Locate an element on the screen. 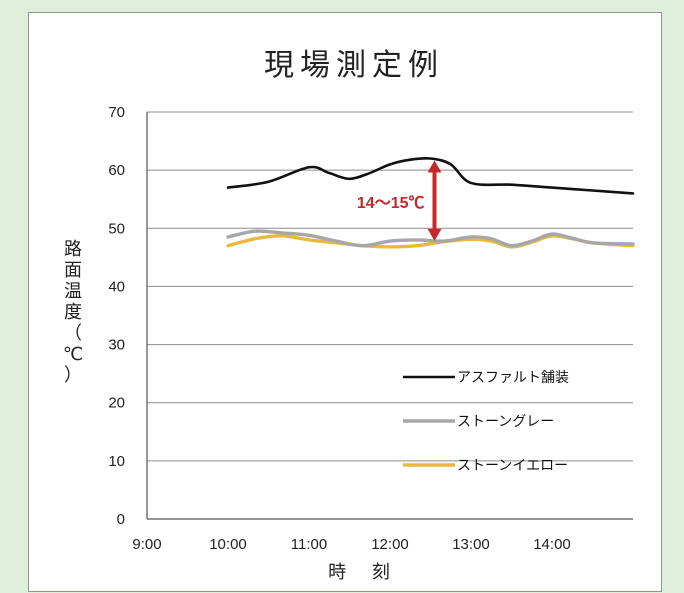  x-tick-1300: 13:00 is located at coordinates (471, 544).